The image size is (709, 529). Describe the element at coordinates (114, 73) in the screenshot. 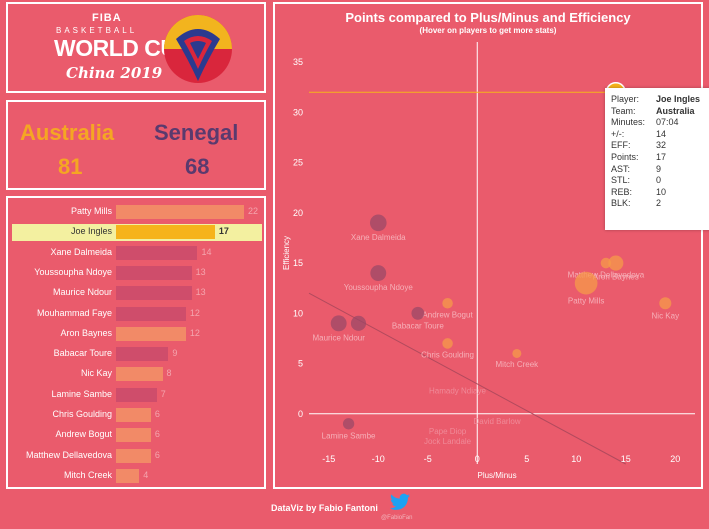

I see `logo-china-text: China 2019` at that location.